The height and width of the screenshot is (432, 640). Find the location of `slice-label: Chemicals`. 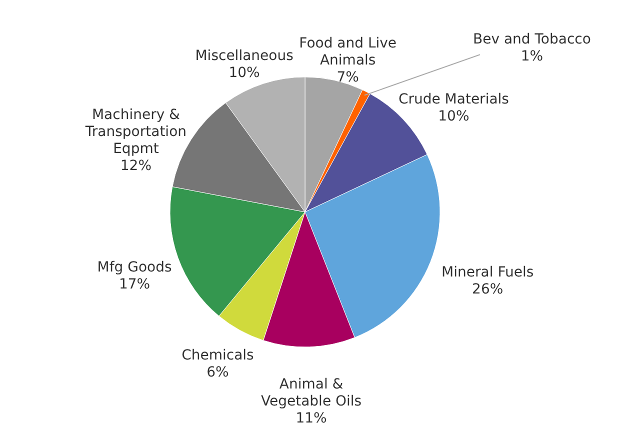

slice-label: Chemicals is located at coordinates (218, 356).